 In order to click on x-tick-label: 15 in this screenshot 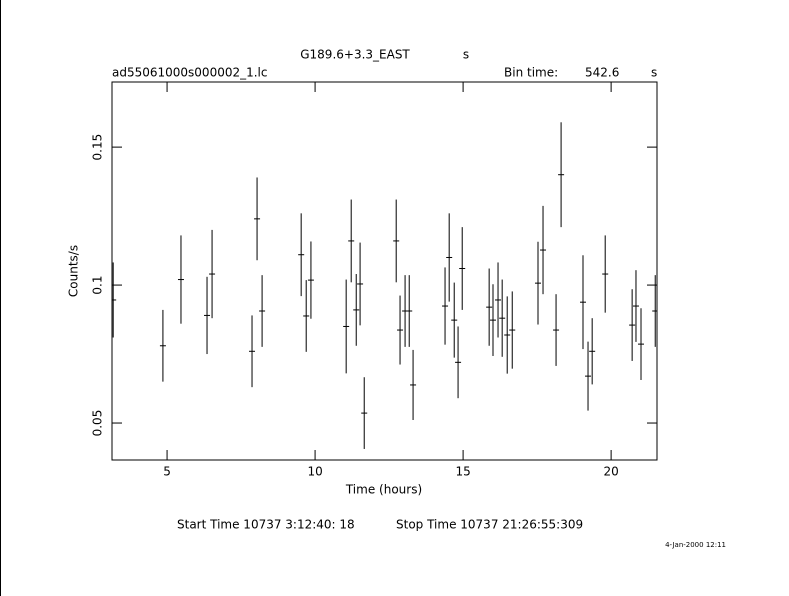, I will do `click(462, 472)`.